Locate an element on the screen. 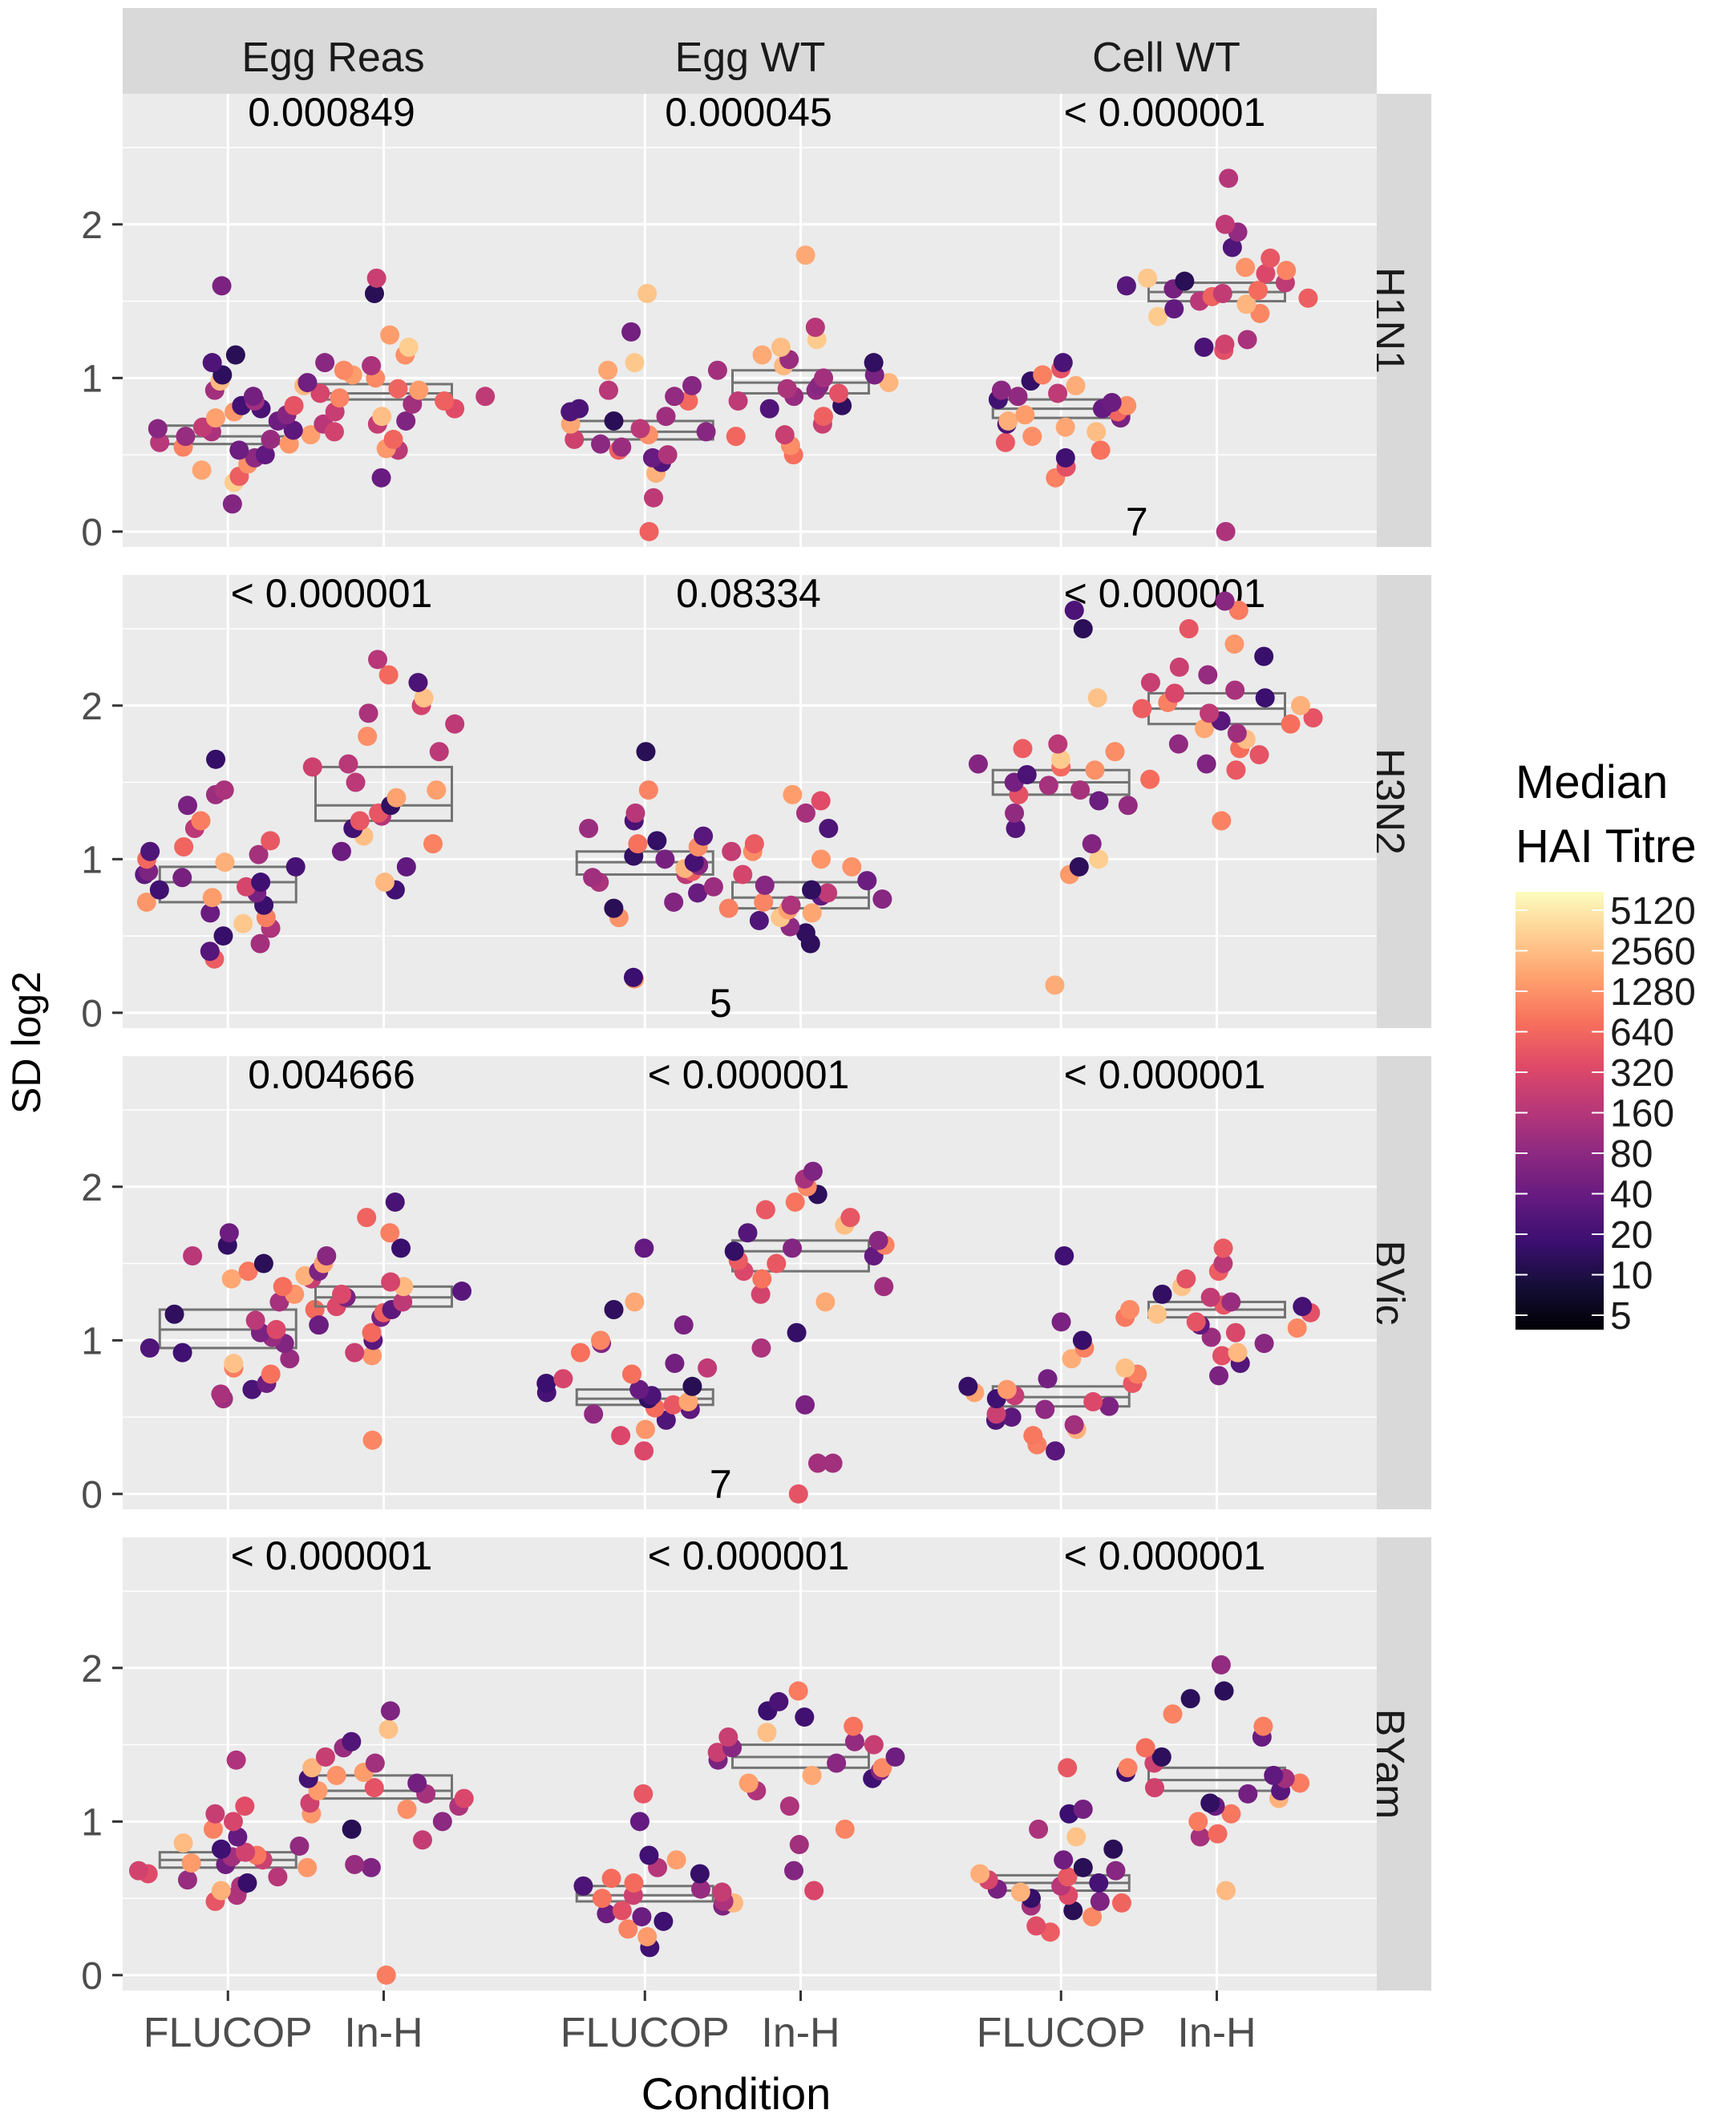 The height and width of the screenshot is (2122, 1736). p-value-label: < 0.000001 is located at coordinates (749, 1074).